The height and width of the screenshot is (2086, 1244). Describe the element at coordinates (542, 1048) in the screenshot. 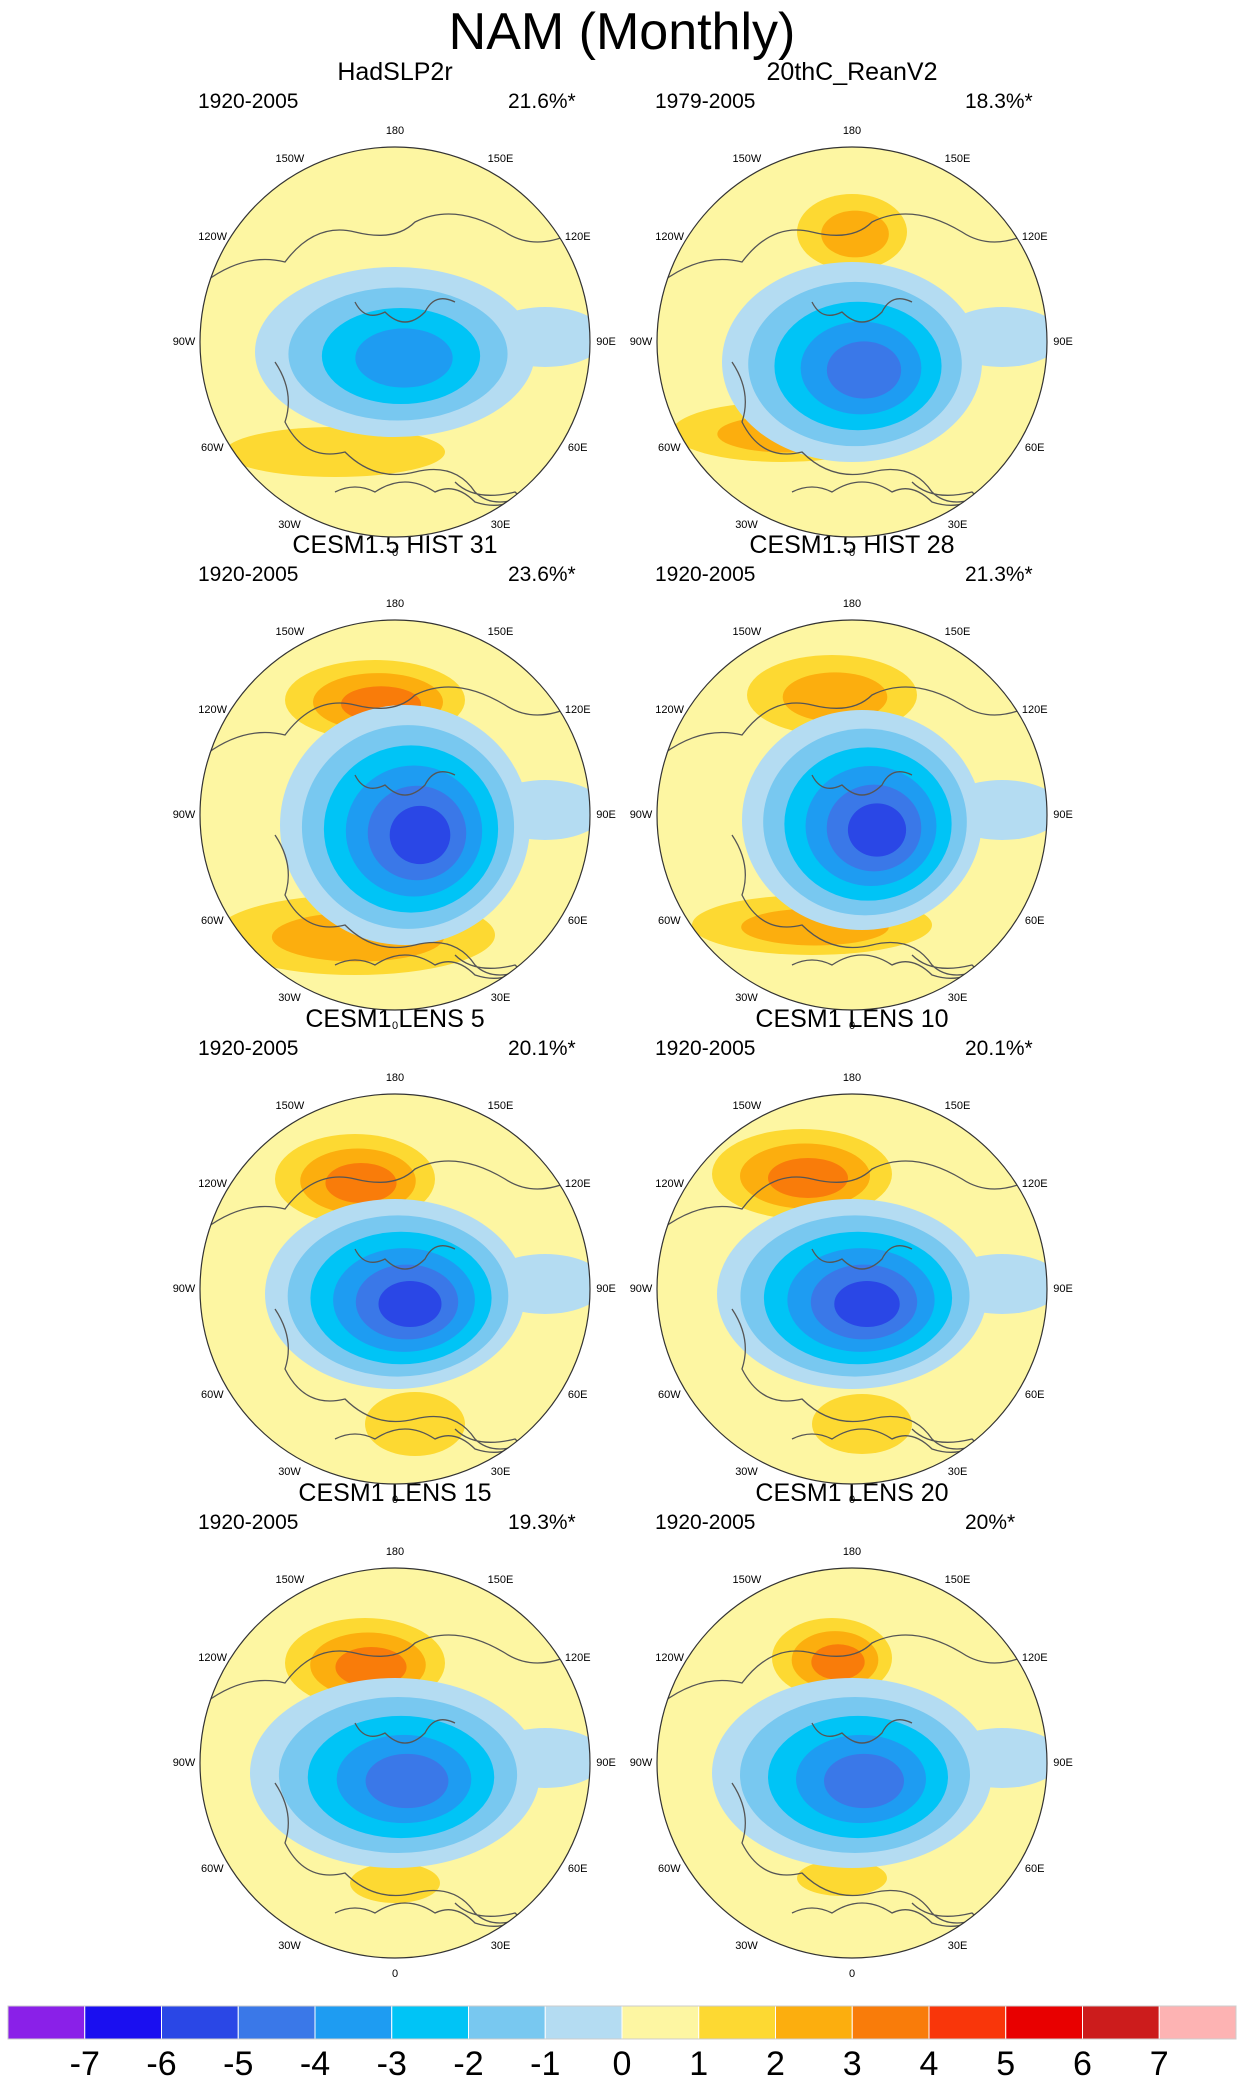

I see `panel-explained-variance: 20.1%*` at that location.